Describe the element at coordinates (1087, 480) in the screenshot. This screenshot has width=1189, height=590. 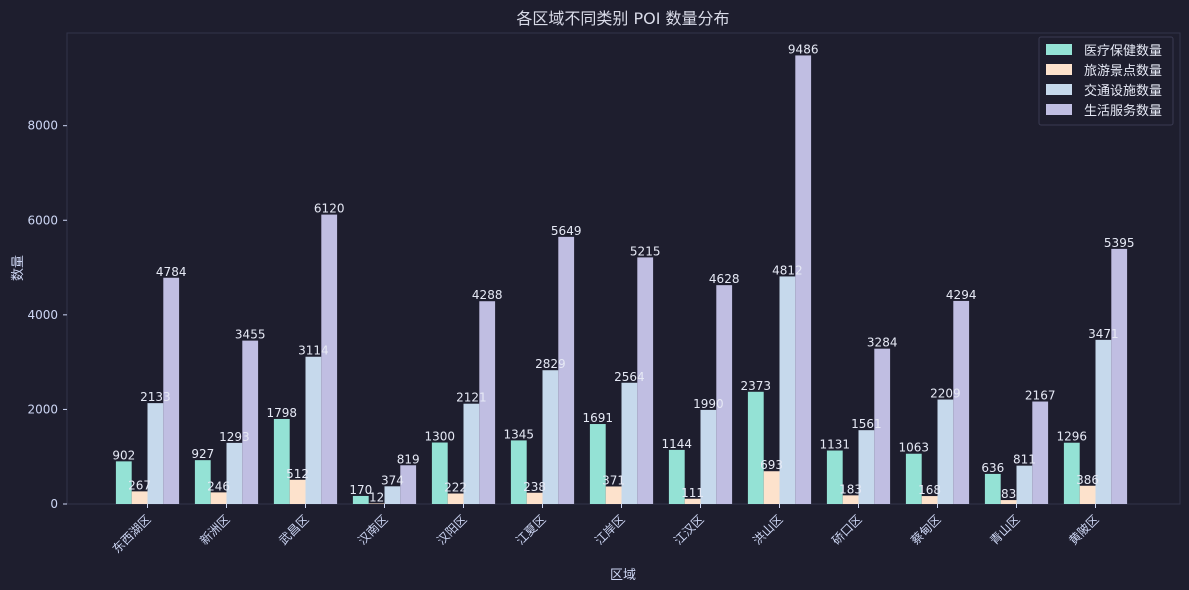
I see `bar-value-label: 386` at that location.